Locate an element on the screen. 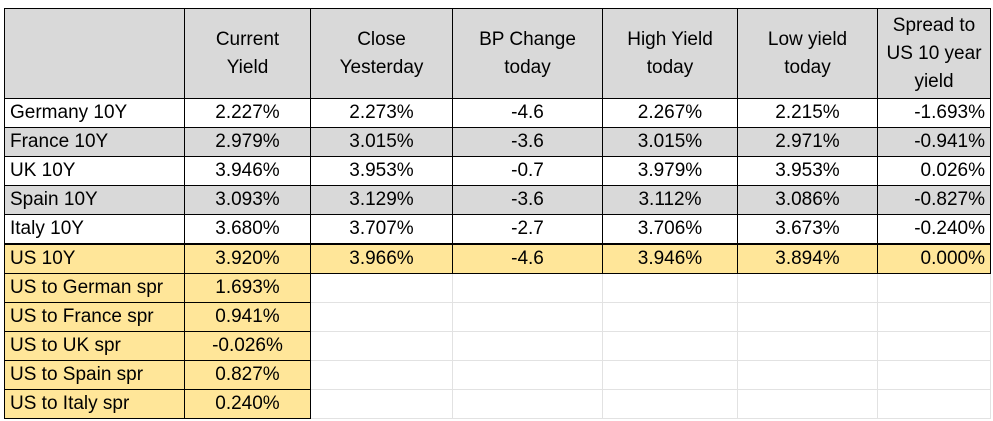 The height and width of the screenshot is (421, 993). cell-current-yield: 3.920% is located at coordinates (247, 258).